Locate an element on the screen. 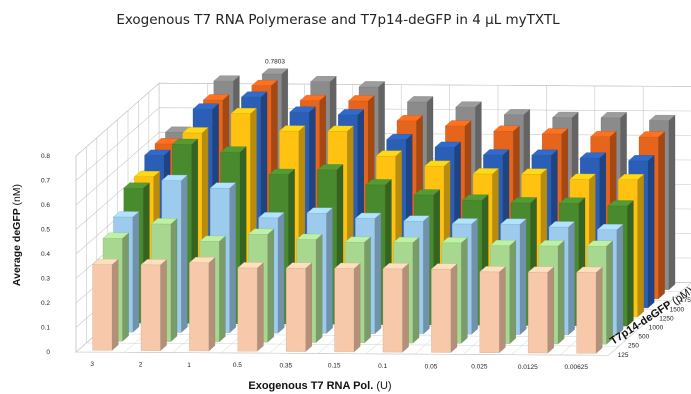  x-axis-label: Exogenous T7 RNA Pol. (U) is located at coordinates (319, 386).